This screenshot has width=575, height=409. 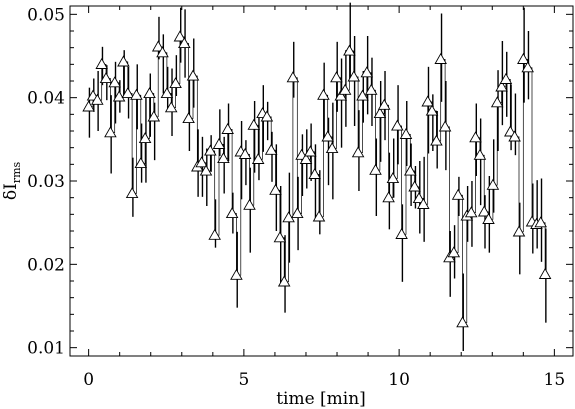 I want to click on x-axis-title: time [min], so click(x=321, y=399).